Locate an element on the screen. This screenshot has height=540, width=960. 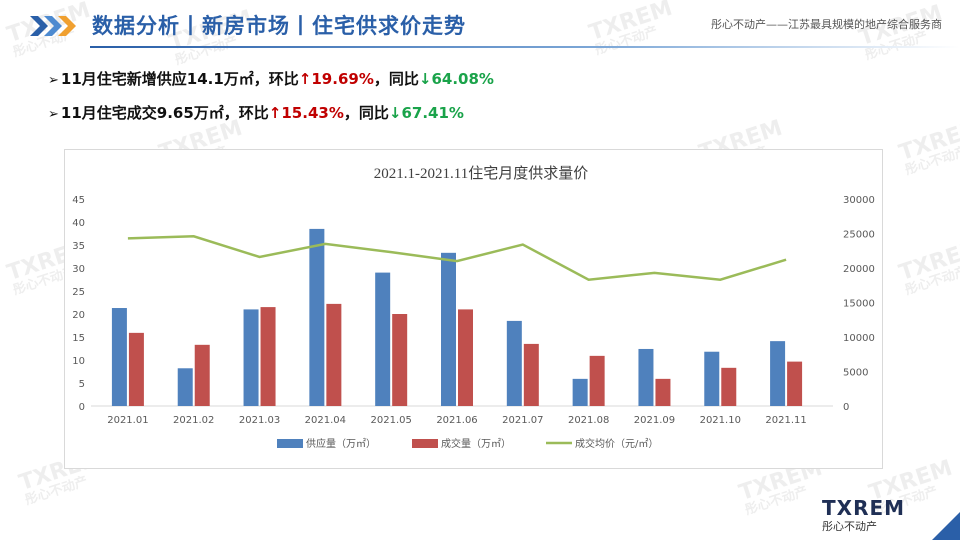
right-axis-tick-label: 25000 is located at coordinates (859, 235).